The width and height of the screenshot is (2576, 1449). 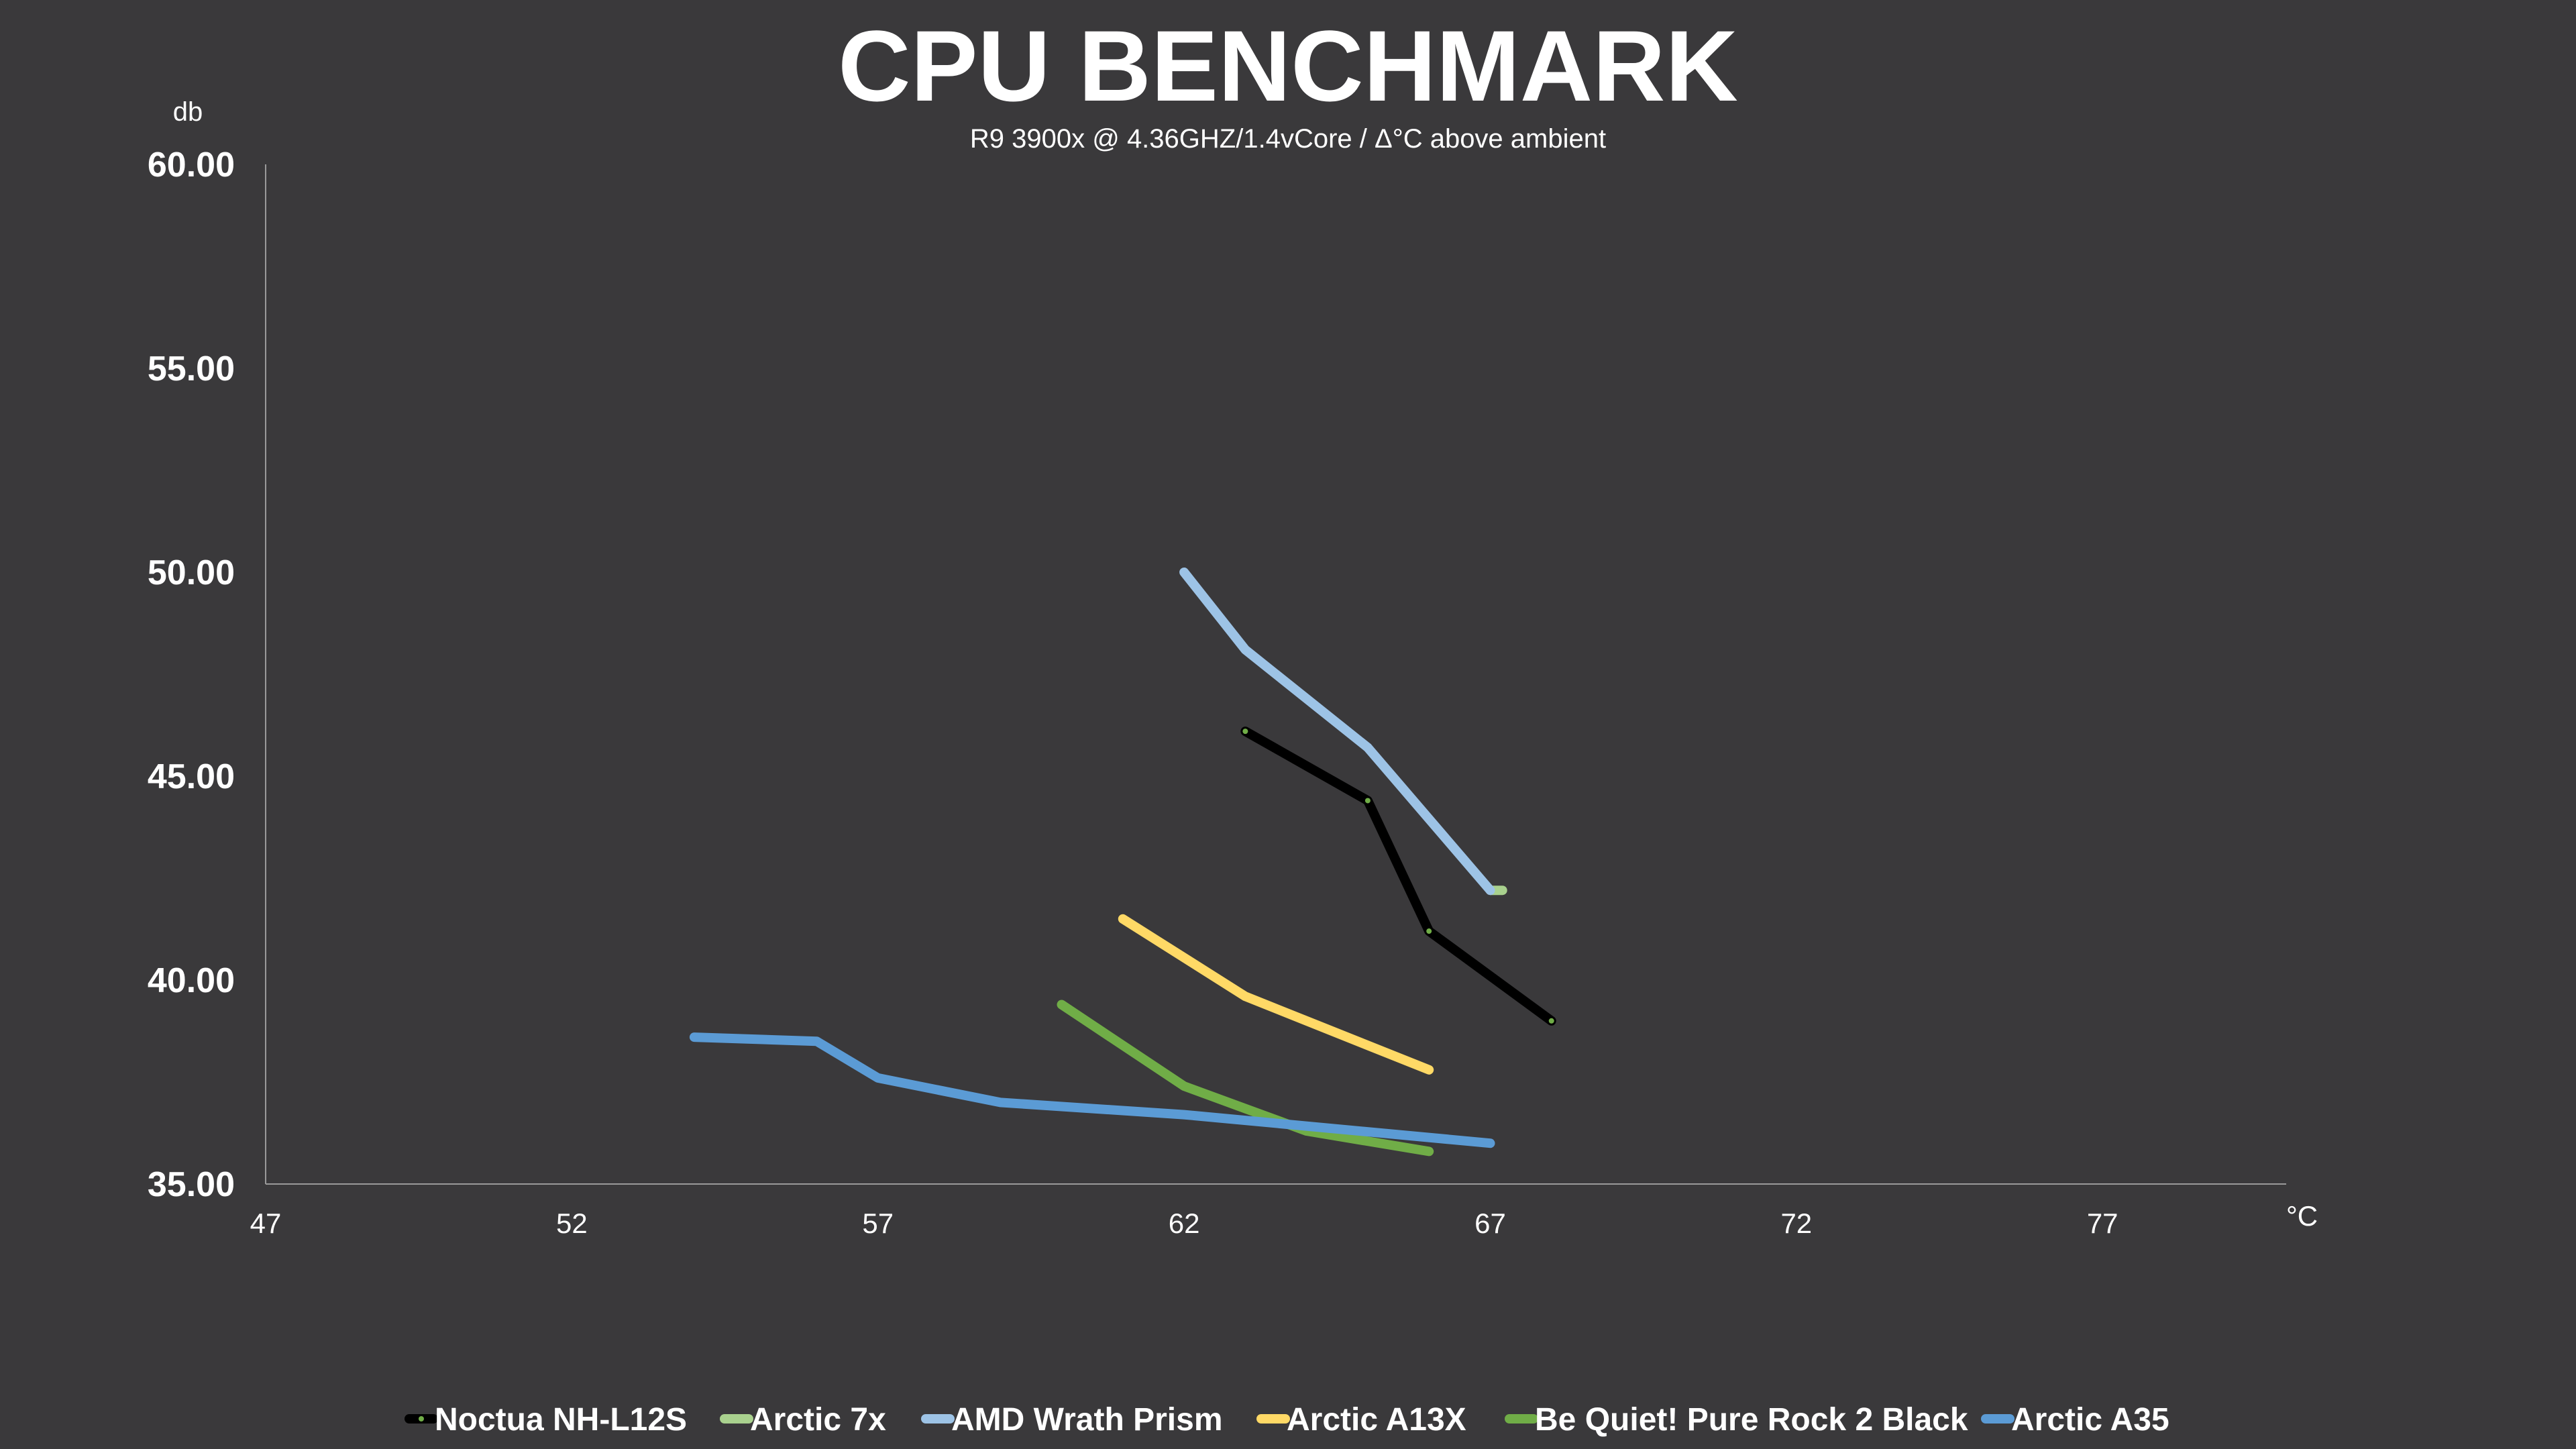 I want to click on y-tick-label: 55.00, so click(x=191, y=369).